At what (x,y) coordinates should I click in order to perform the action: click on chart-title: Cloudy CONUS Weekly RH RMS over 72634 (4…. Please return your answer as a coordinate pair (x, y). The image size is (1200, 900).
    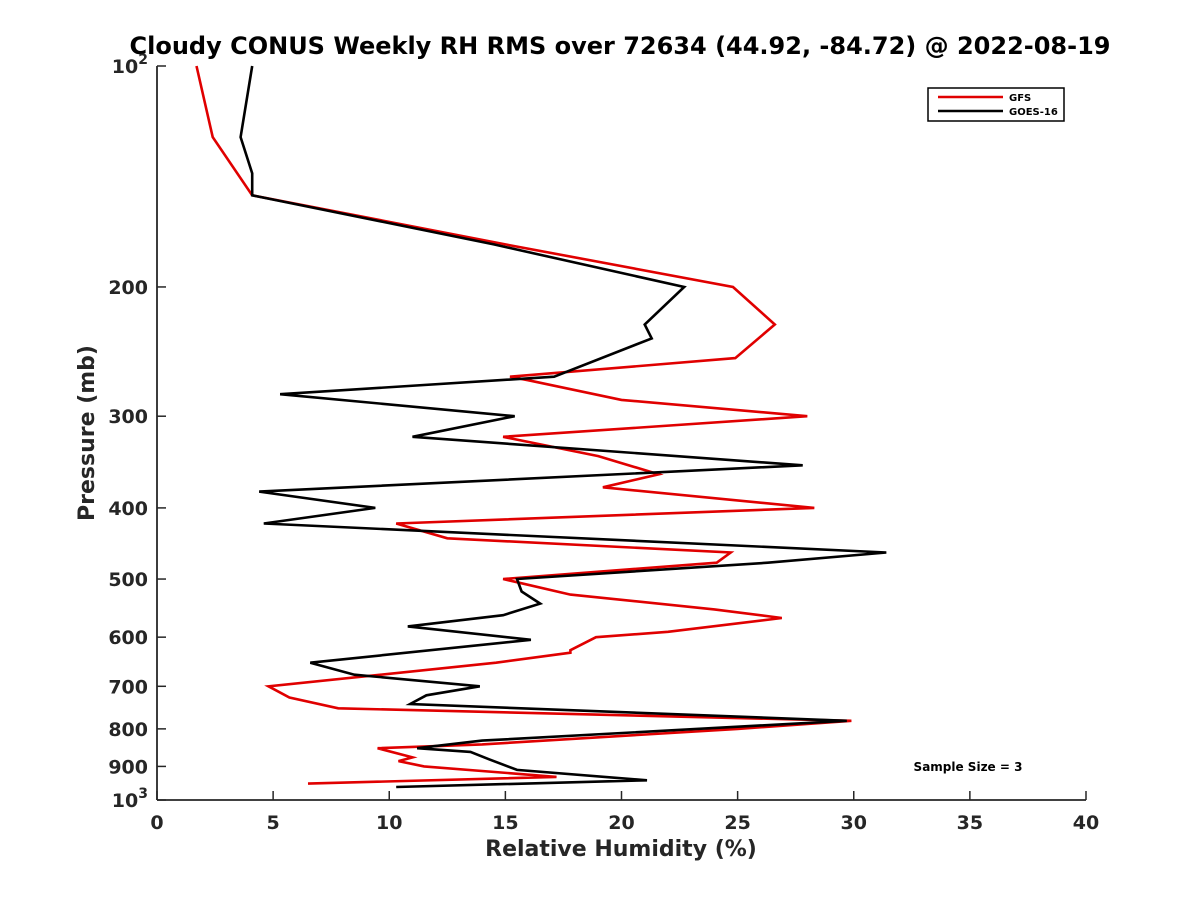
    Looking at the image, I should click on (620, 46).